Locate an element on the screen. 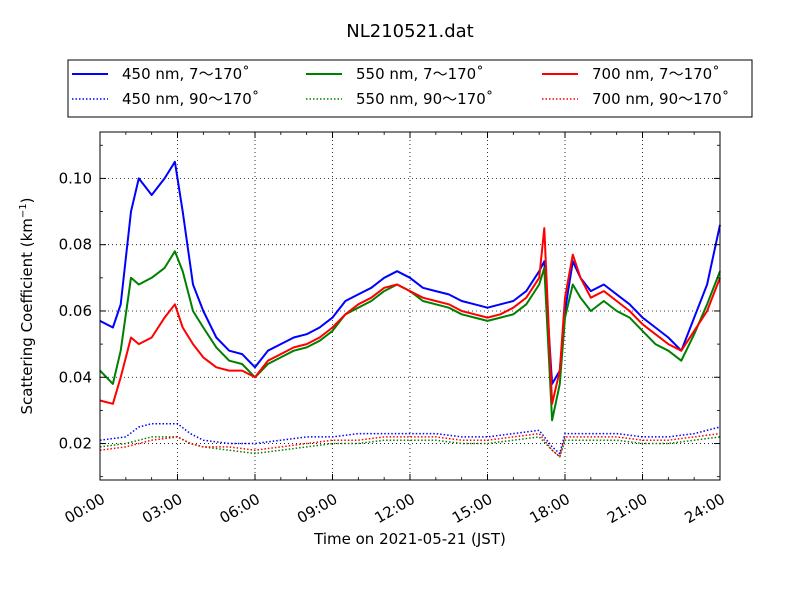 The height and width of the screenshot is (604, 800). legend-label-3: 450 nm, 90～170˚ is located at coordinates (190, 99).